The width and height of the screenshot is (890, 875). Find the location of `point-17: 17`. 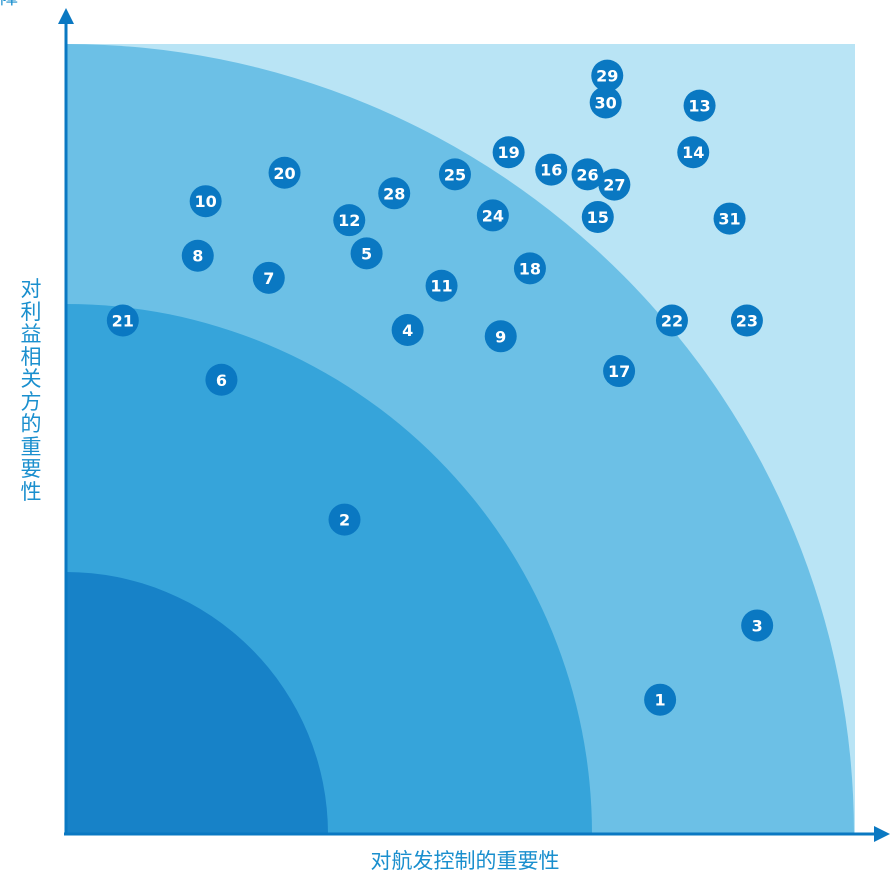

point-17: 17 is located at coordinates (619, 371).